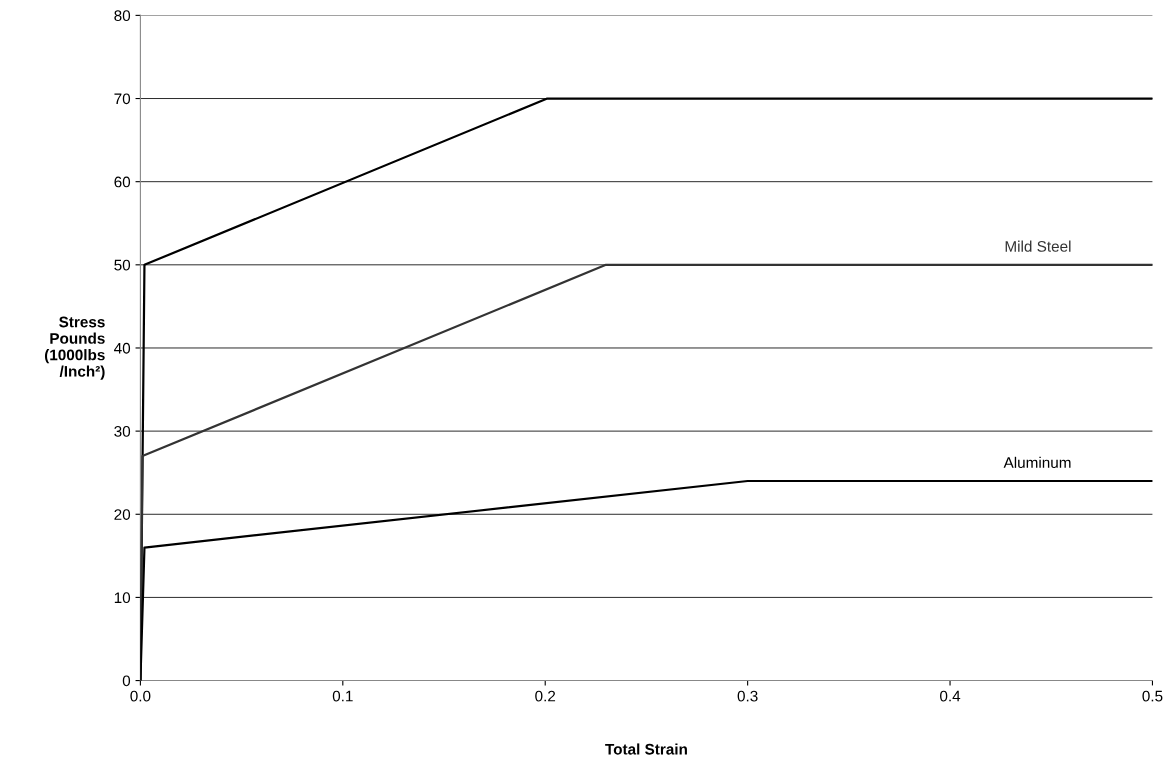 The image size is (1170, 769). What do you see at coordinates (122, 348) in the screenshot?
I see `y-tick-label: 40` at bounding box center [122, 348].